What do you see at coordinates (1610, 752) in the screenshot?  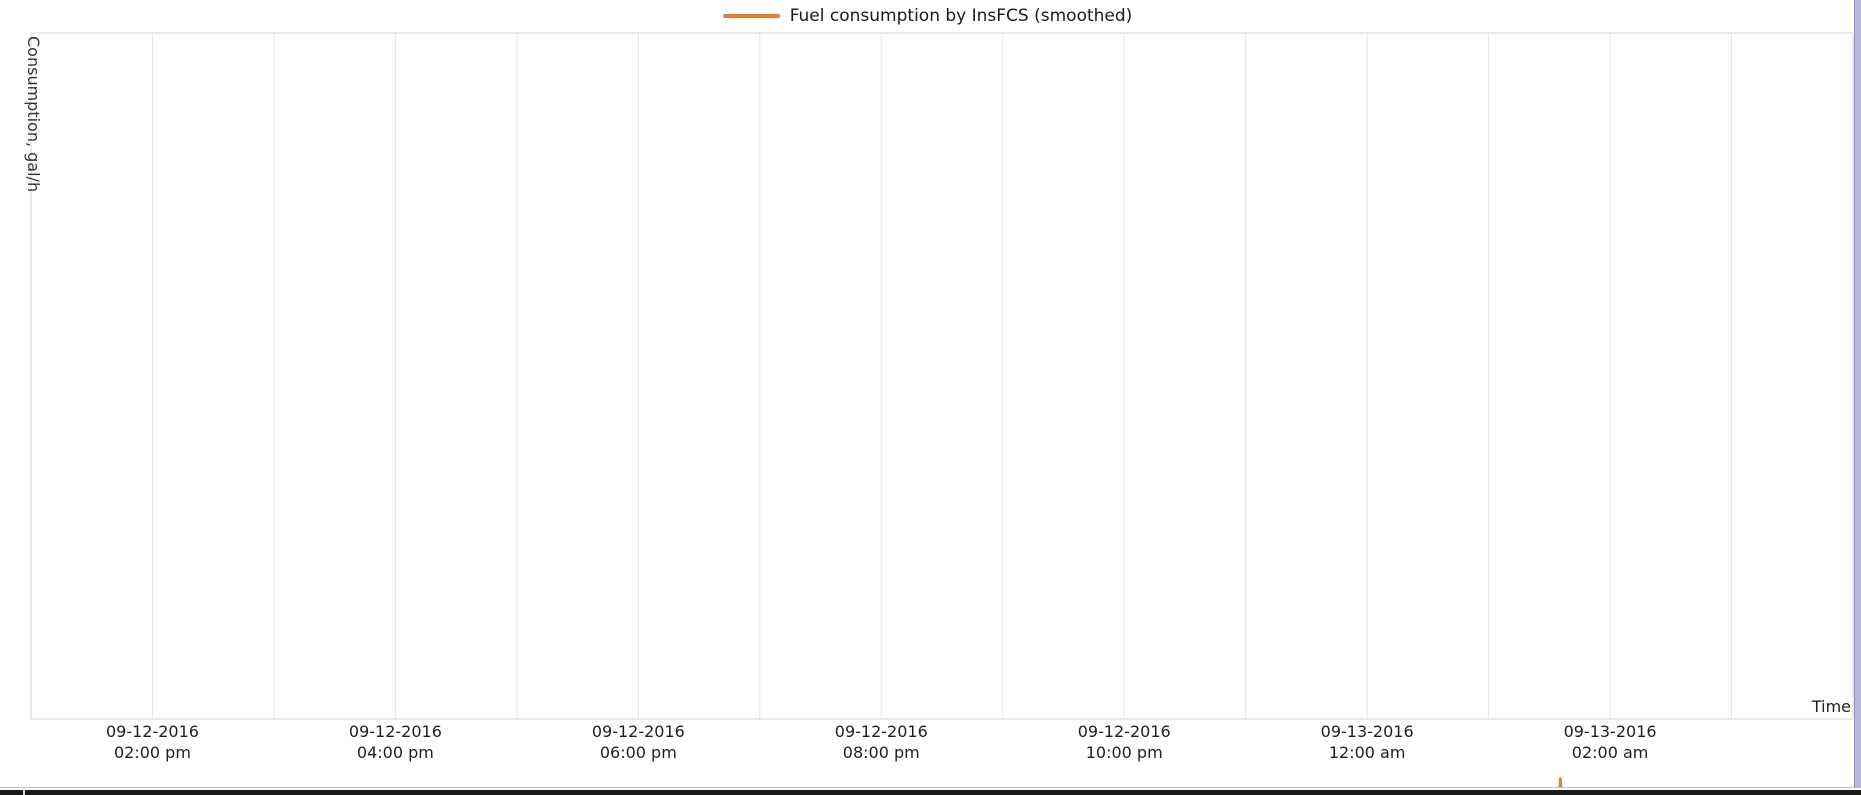 I see `x-tick-time: 02:00 am` at bounding box center [1610, 752].